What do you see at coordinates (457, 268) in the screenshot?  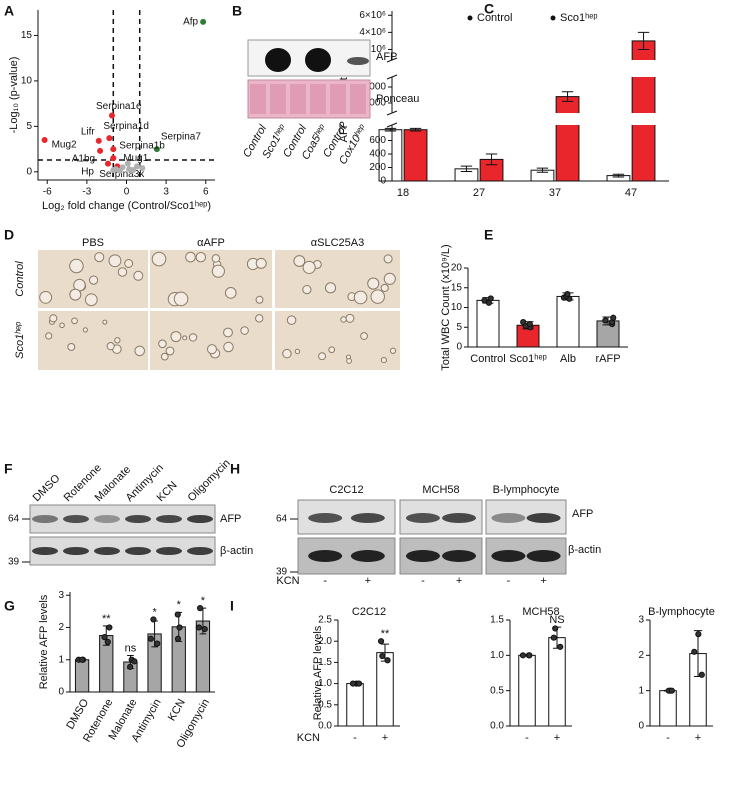 I see `y-tick-label: 20` at bounding box center [457, 268].